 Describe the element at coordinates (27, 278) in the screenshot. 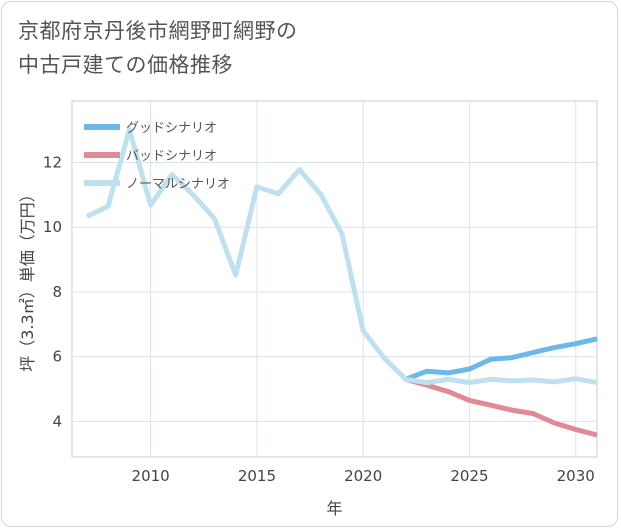

I see `y-axis-label: 坪（3.3㎡）単価（万円）` at that location.